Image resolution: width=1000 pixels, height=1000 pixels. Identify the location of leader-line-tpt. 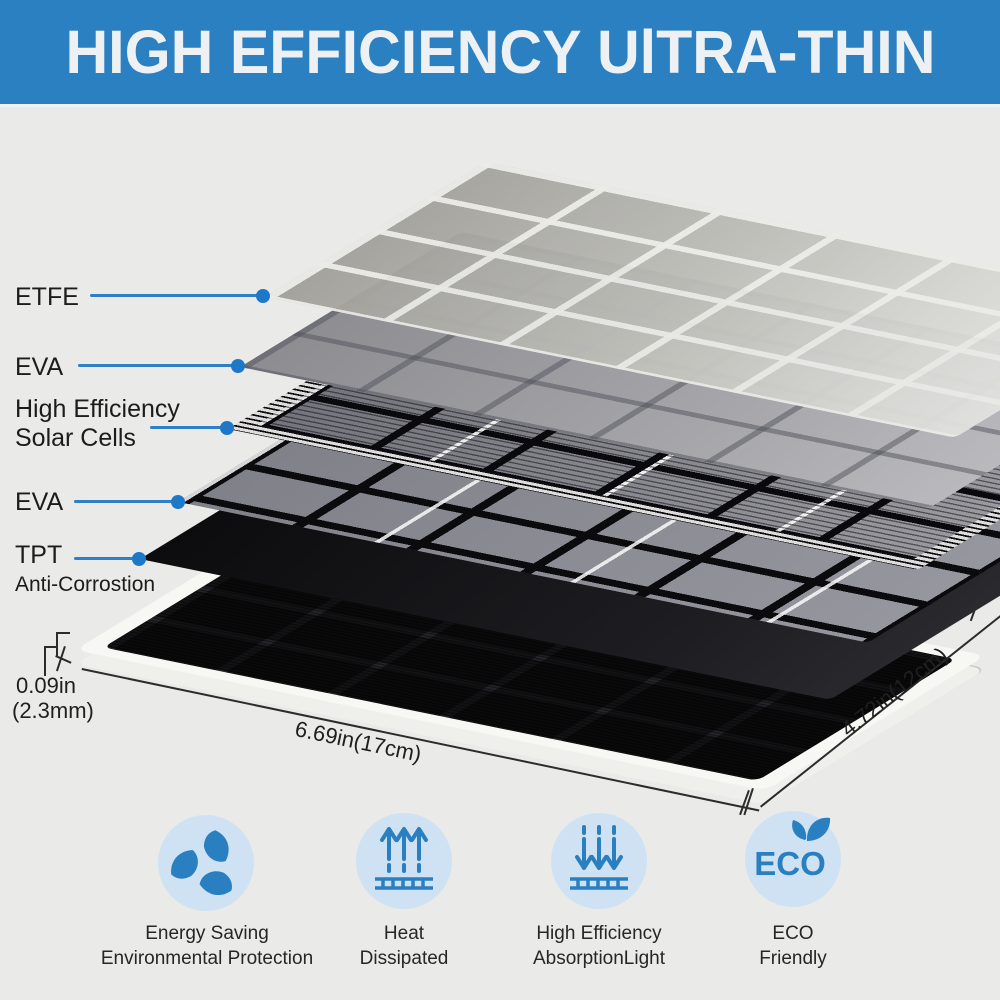
(107, 558).